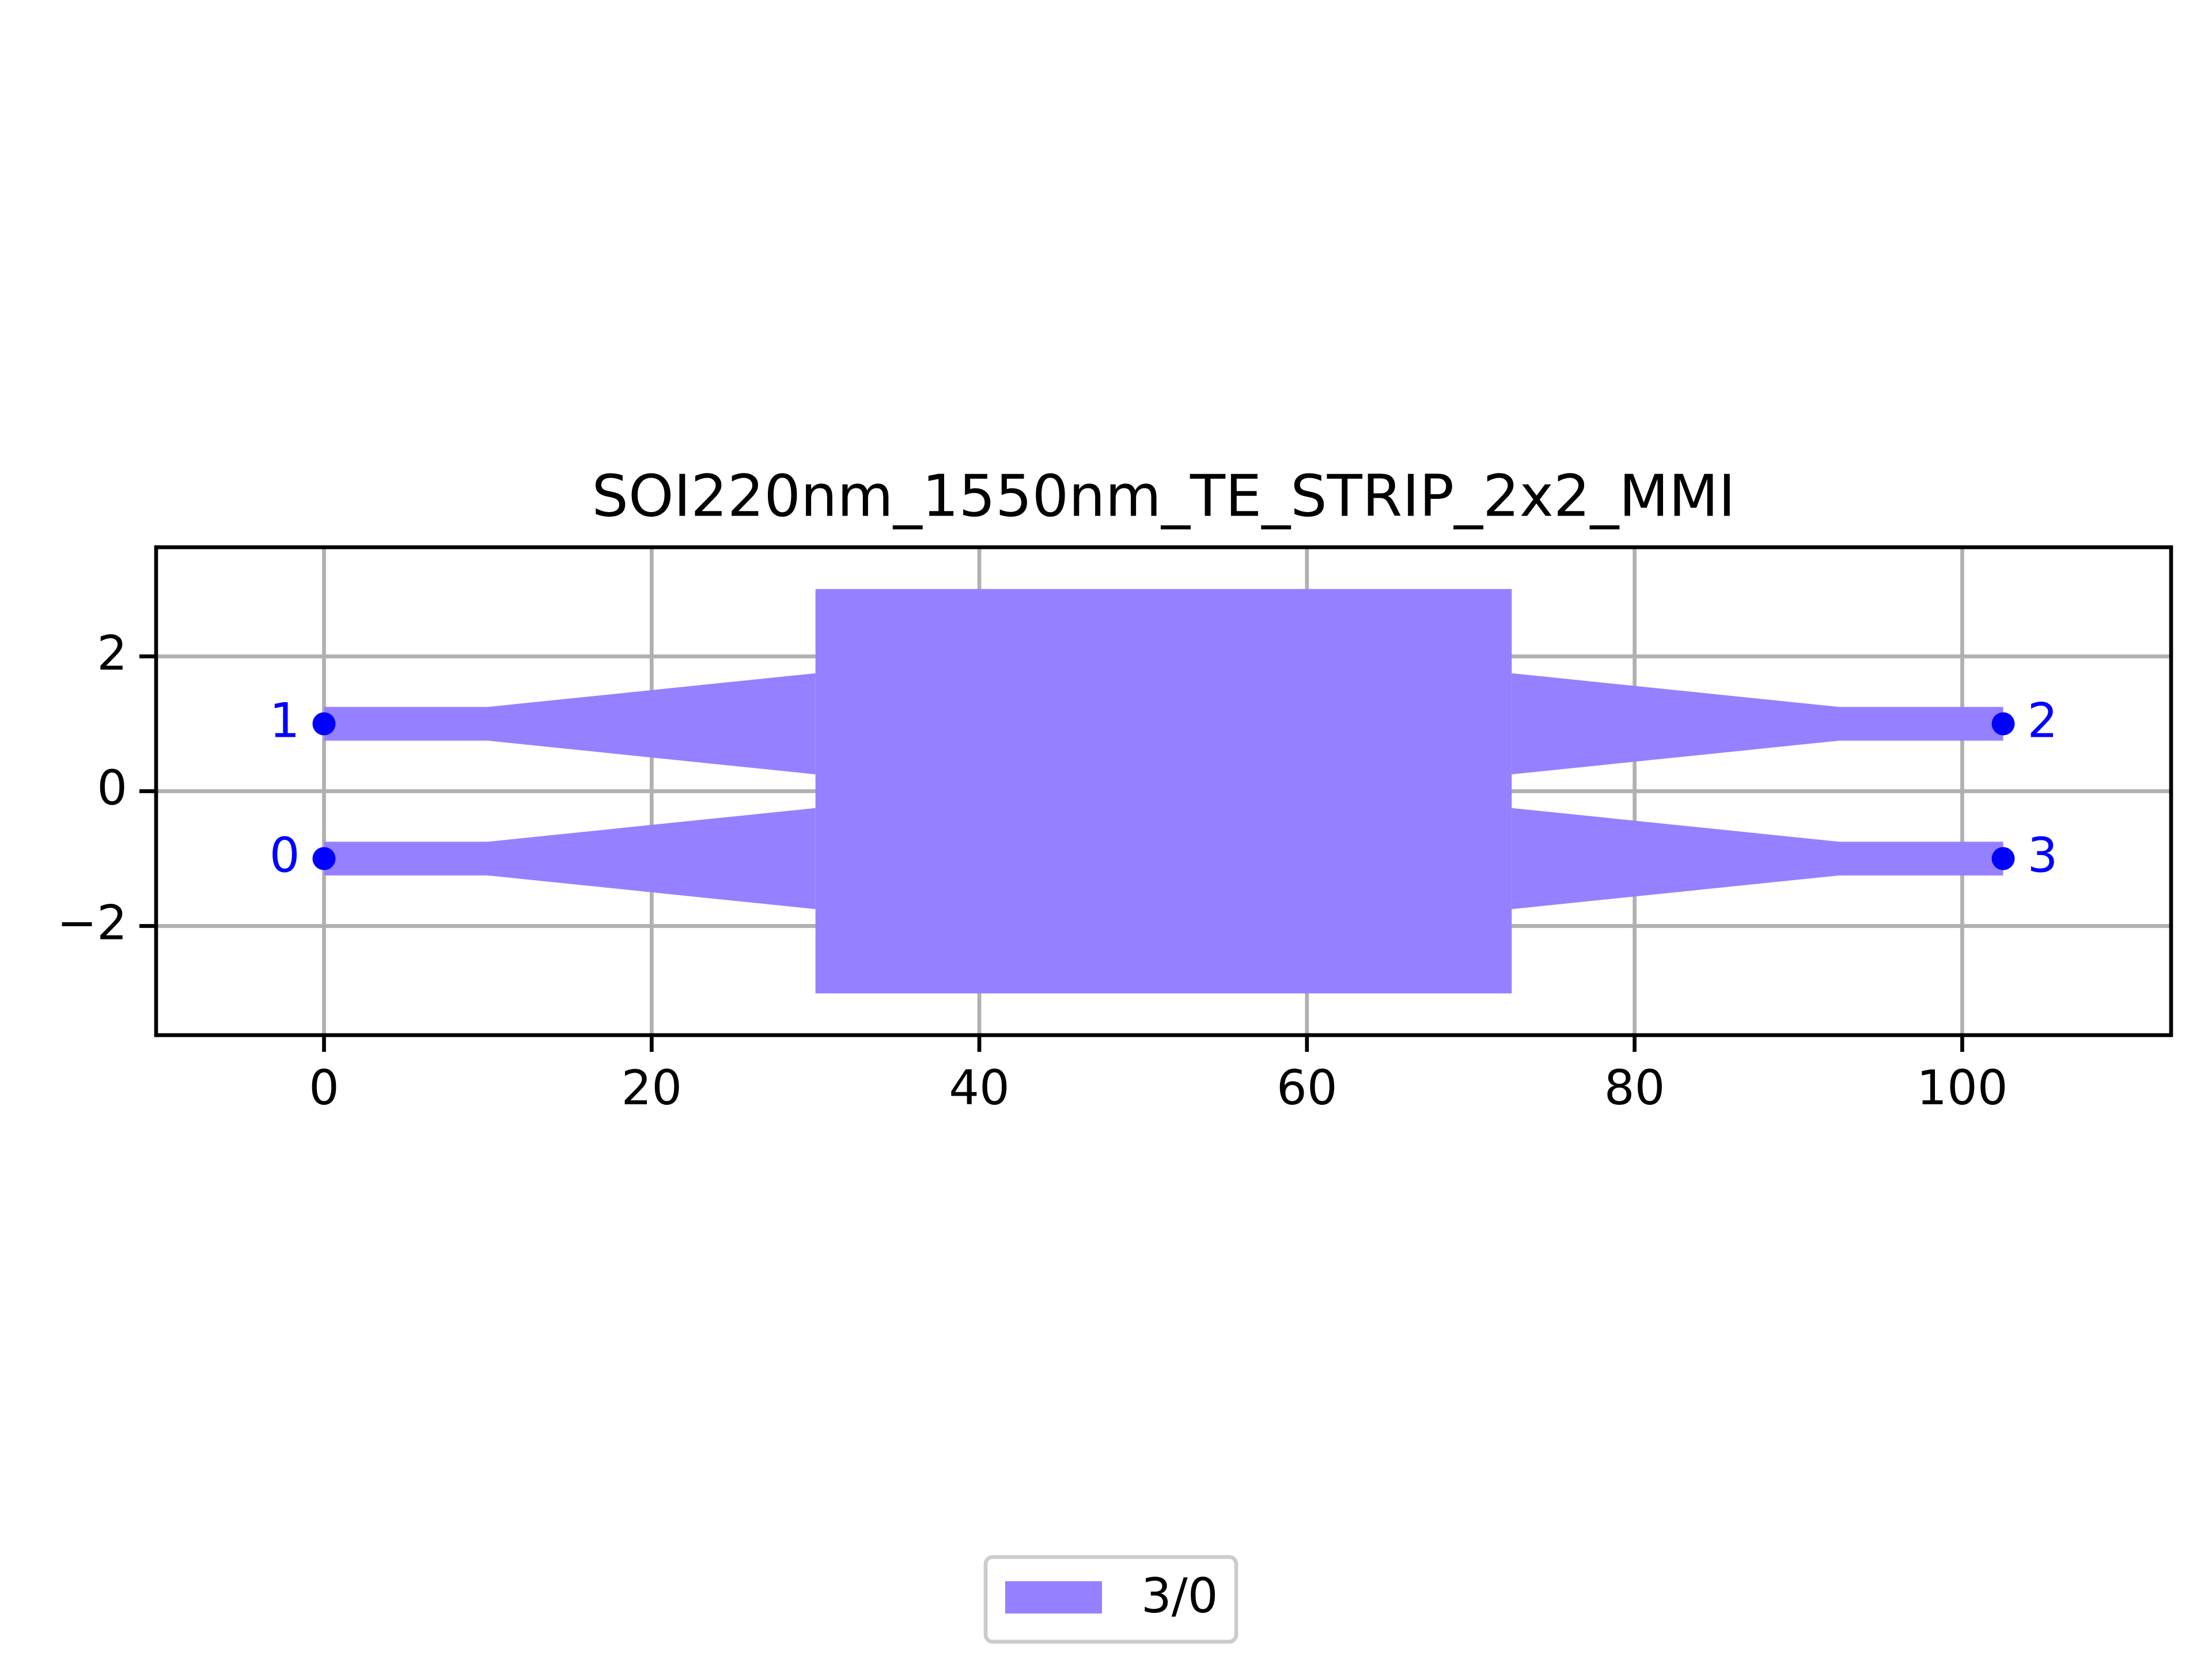 Image resolution: width=2212 pixels, height=1659 pixels. Describe the element at coordinates (1962, 1088) in the screenshot. I see `x-tick-label: 100` at that location.